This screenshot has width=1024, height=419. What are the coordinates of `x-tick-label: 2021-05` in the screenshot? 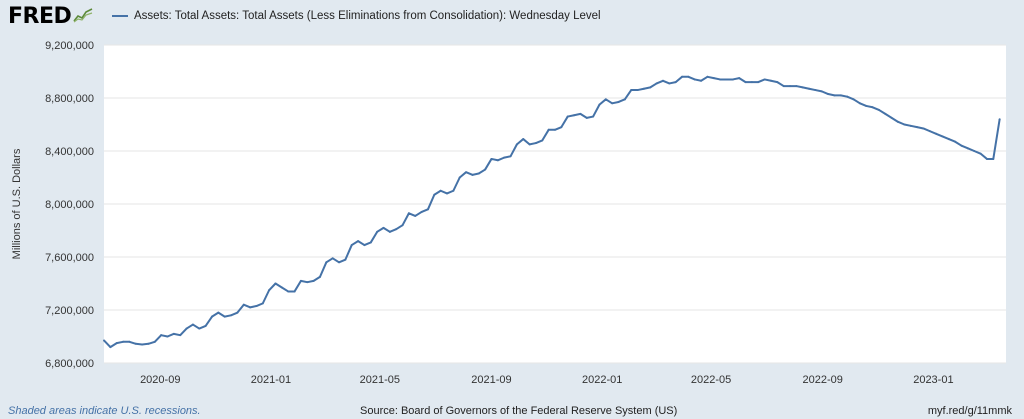 It's located at (380, 380).